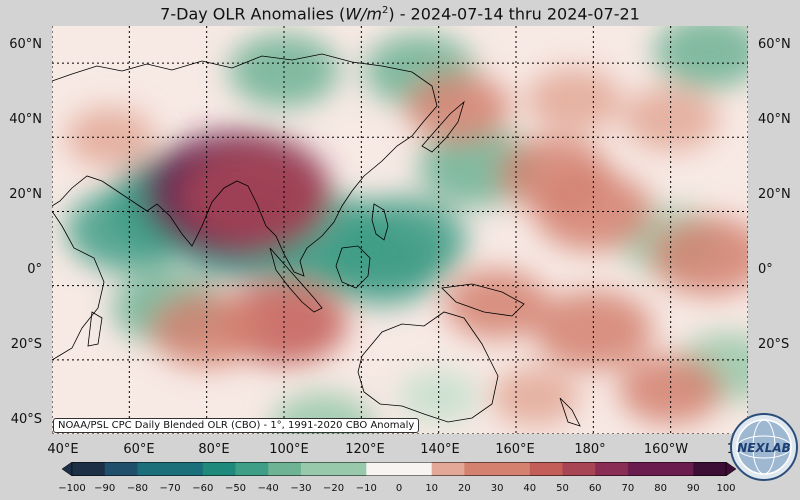 The height and width of the screenshot is (500, 800). What do you see at coordinates (203, 488) in the screenshot?
I see `colorbar-tick-label: −60` at bounding box center [203, 488].